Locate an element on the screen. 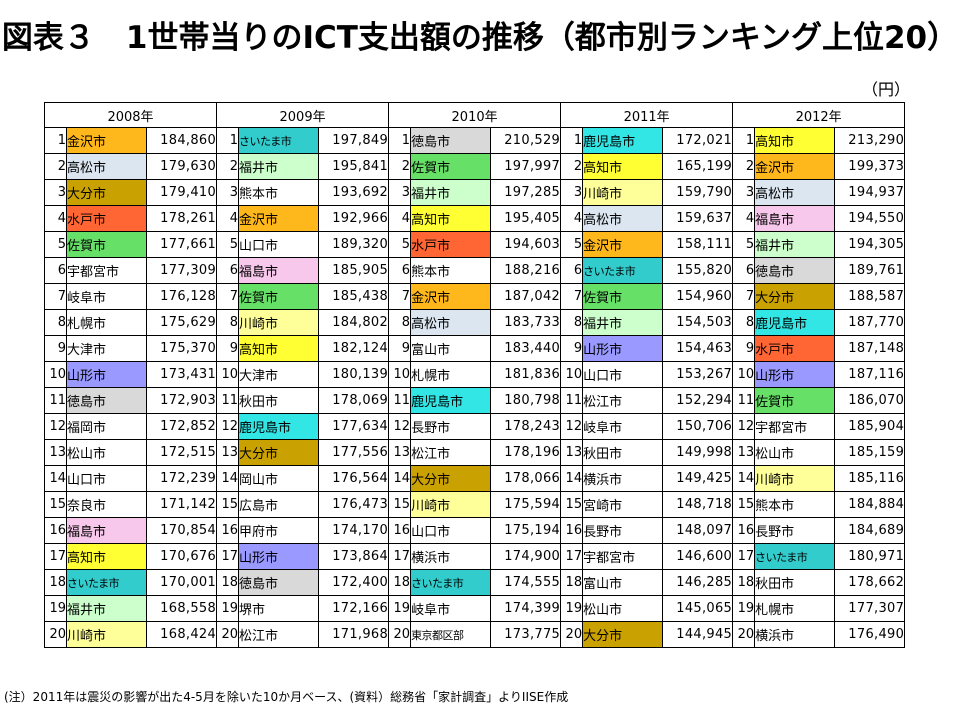  value-cell: 168,558 is located at coordinates (181, 608).